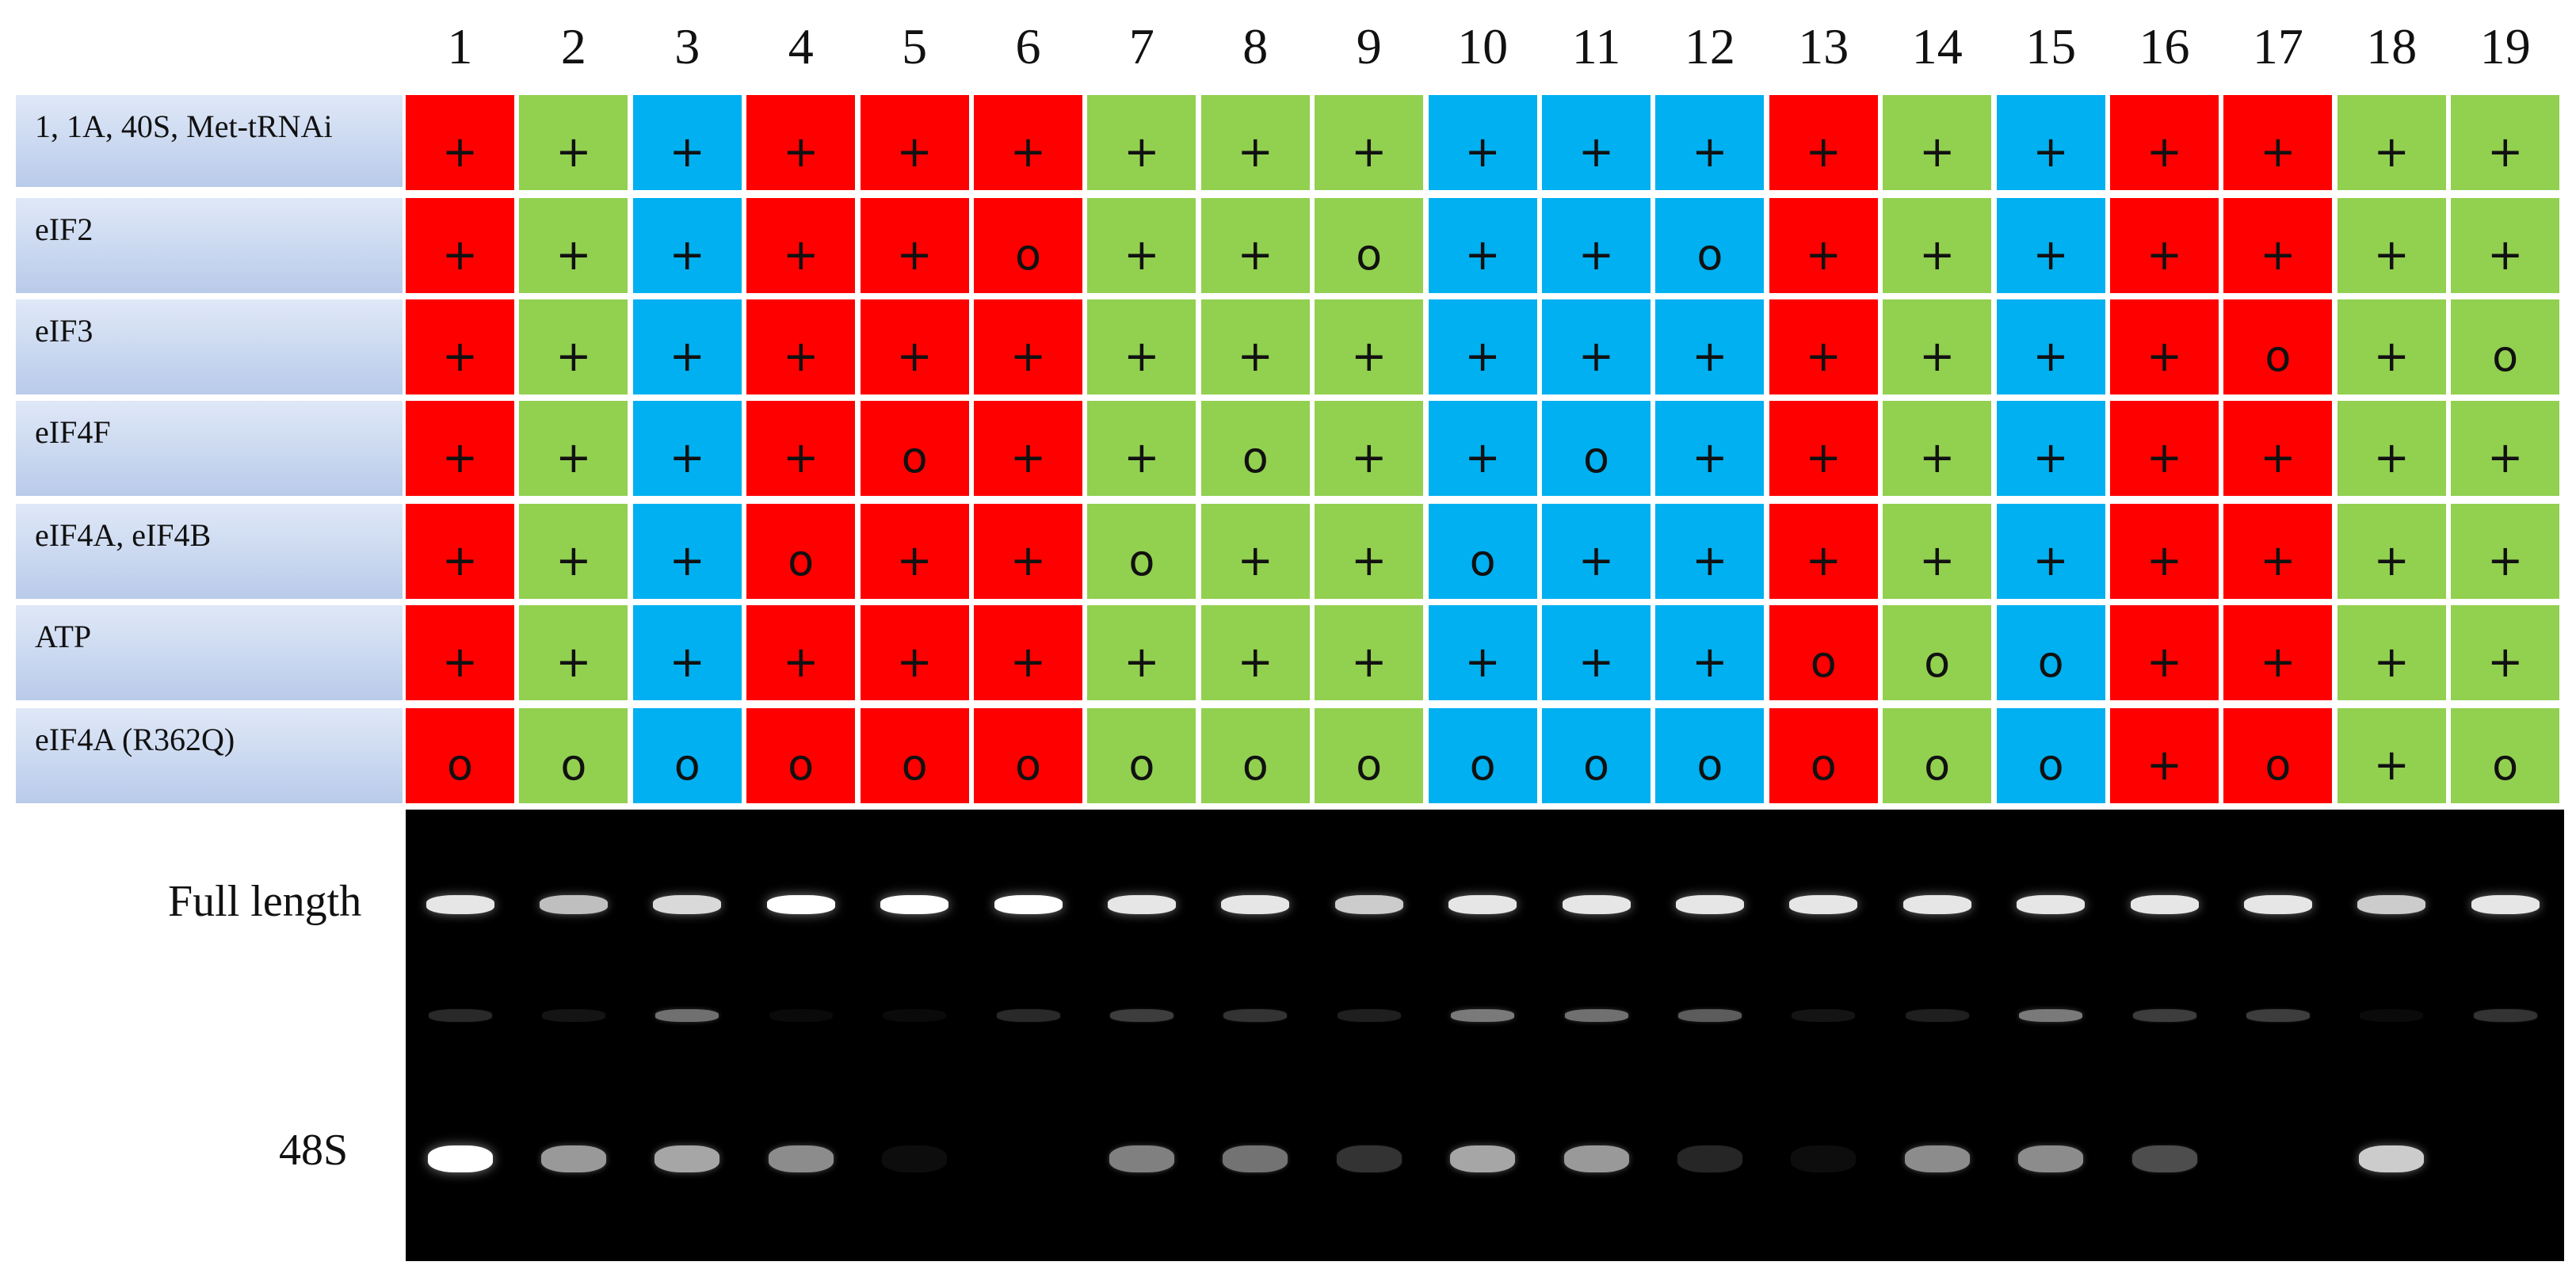 This screenshot has width=2576, height=1273. I want to click on lane-number: 7, so click(1141, 46).